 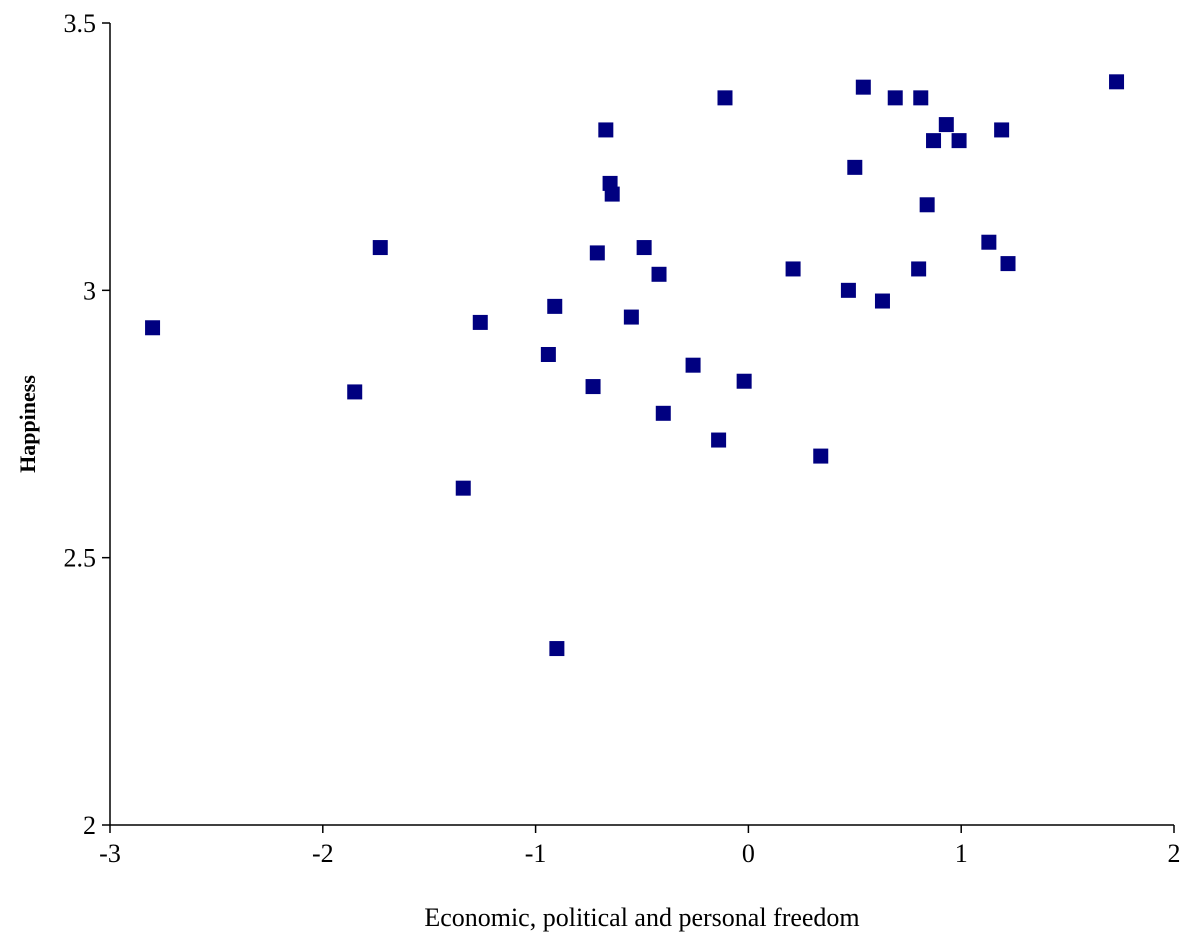 I want to click on x-tick-label: 1, so click(x=961, y=853).